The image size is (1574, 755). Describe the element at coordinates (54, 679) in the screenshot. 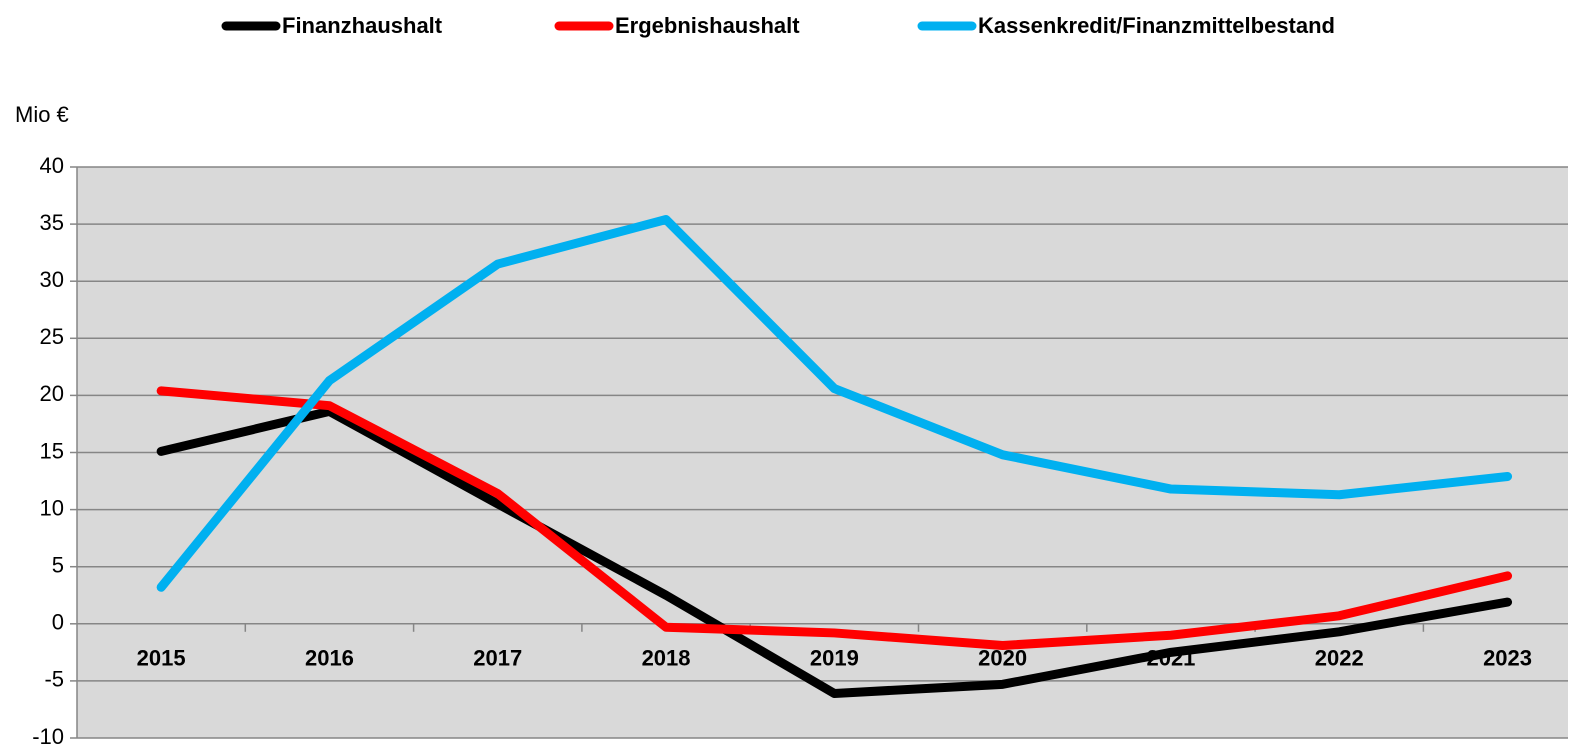

I see `y-tick-label: -5` at that location.